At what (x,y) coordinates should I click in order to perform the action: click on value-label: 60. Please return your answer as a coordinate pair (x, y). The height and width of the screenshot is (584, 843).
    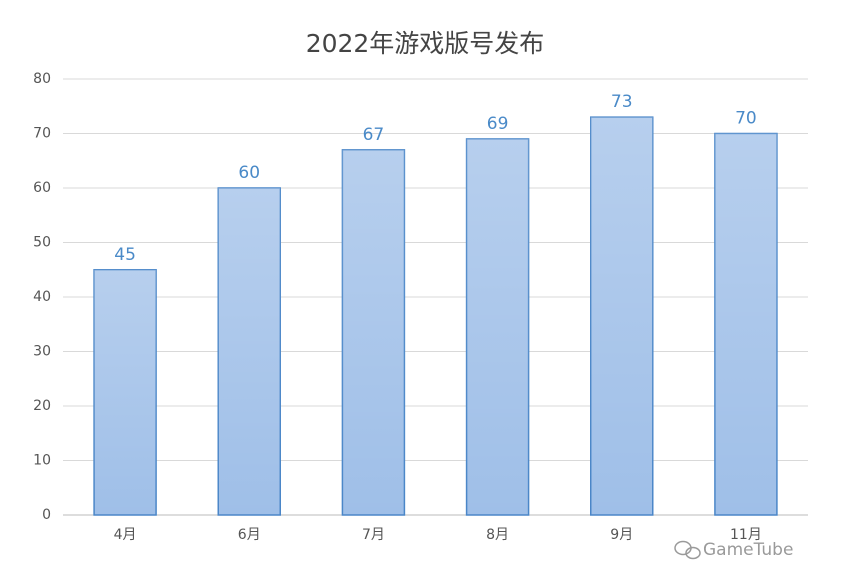
    Looking at the image, I should click on (249, 173).